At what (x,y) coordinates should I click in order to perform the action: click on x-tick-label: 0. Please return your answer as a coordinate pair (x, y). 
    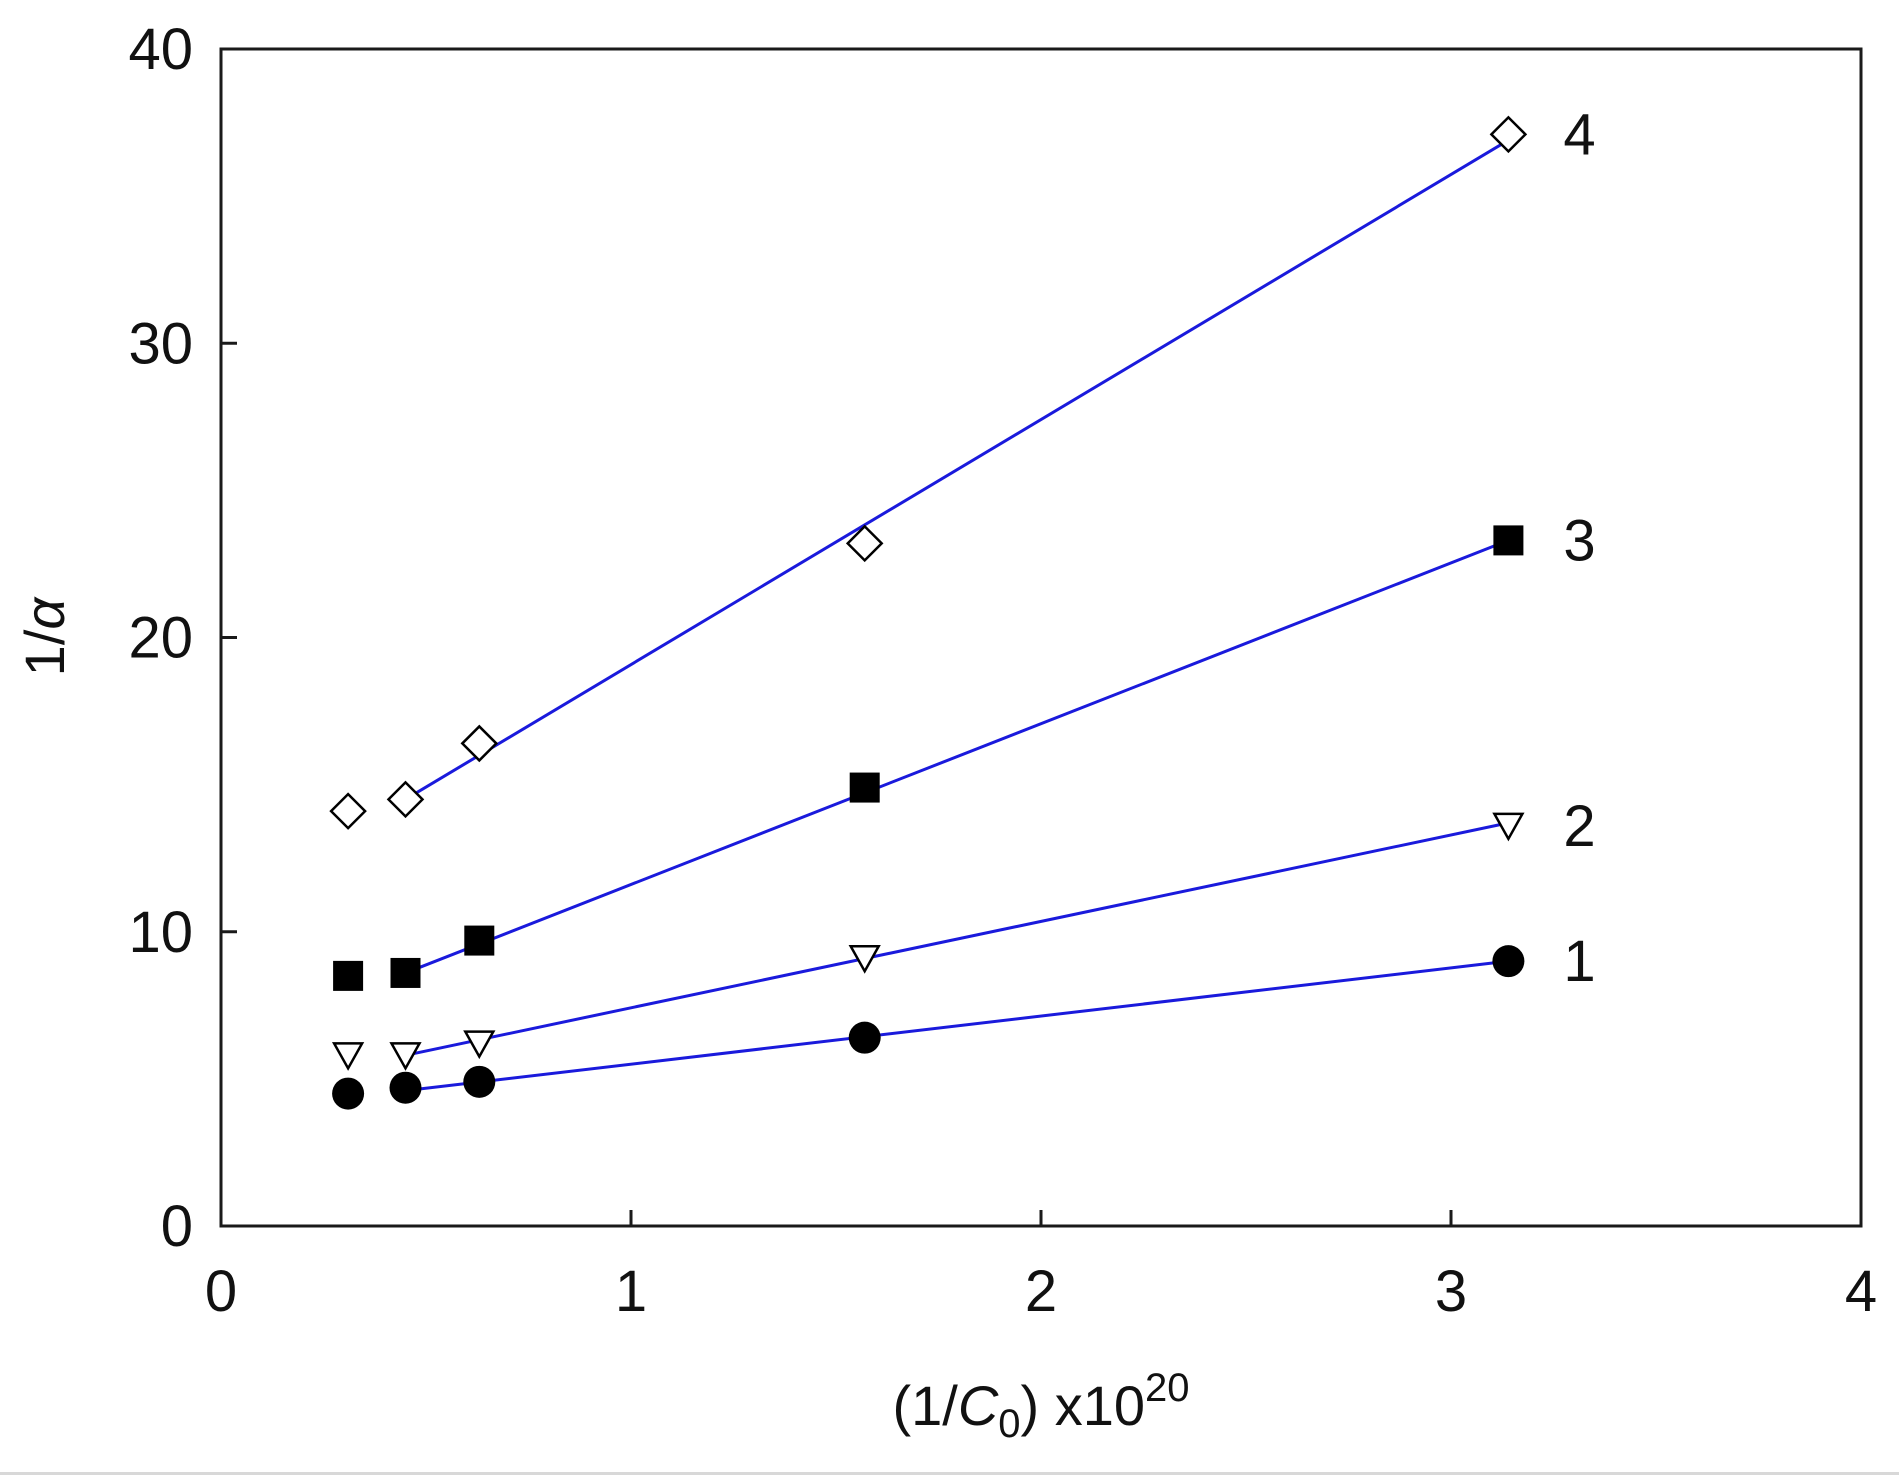
    Looking at the image, I should click on (221, 1291).